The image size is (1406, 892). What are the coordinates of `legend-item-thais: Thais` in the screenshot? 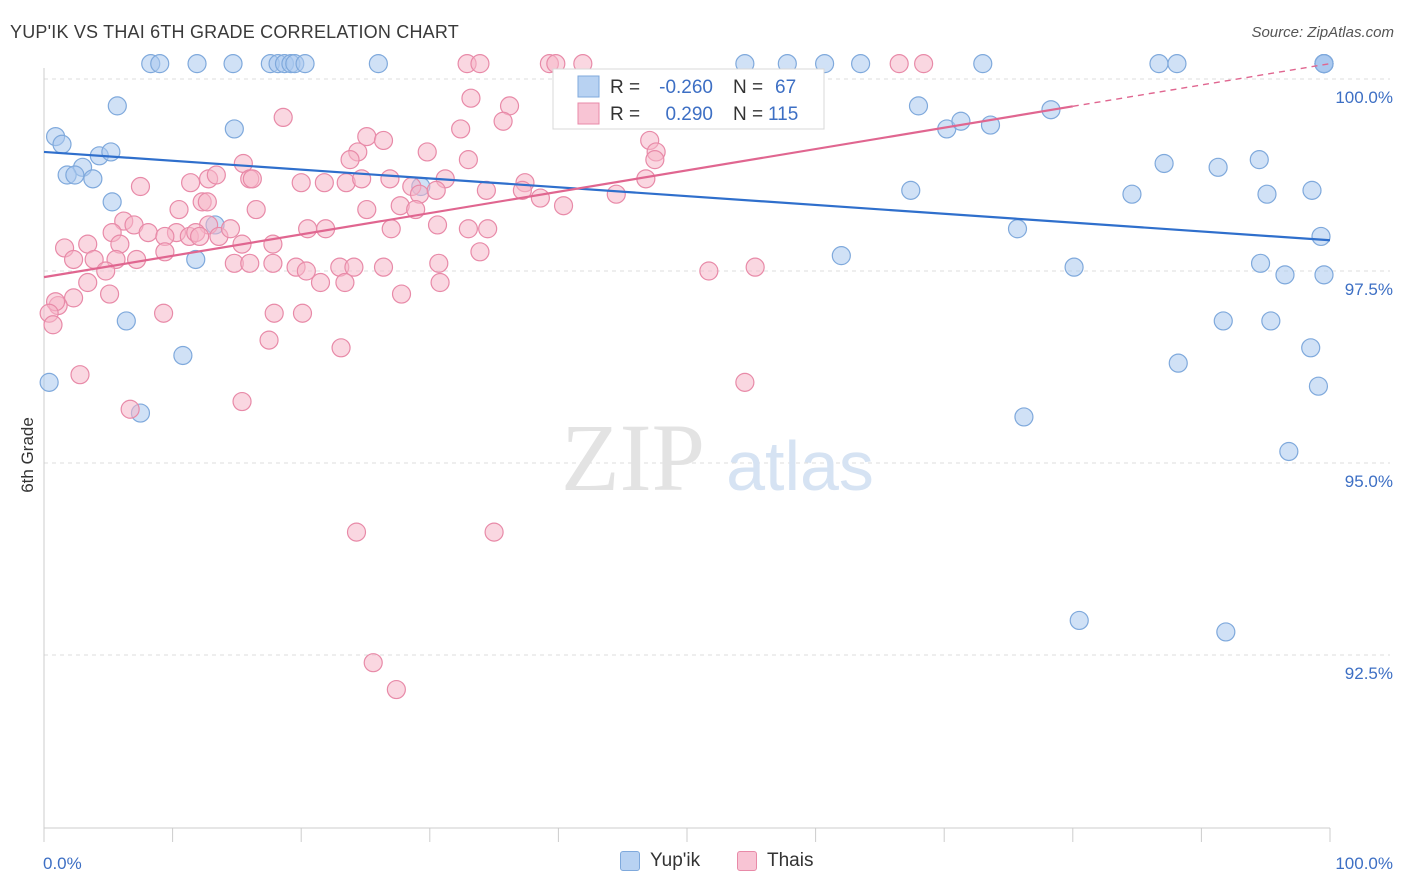 It's located at (775, 861).